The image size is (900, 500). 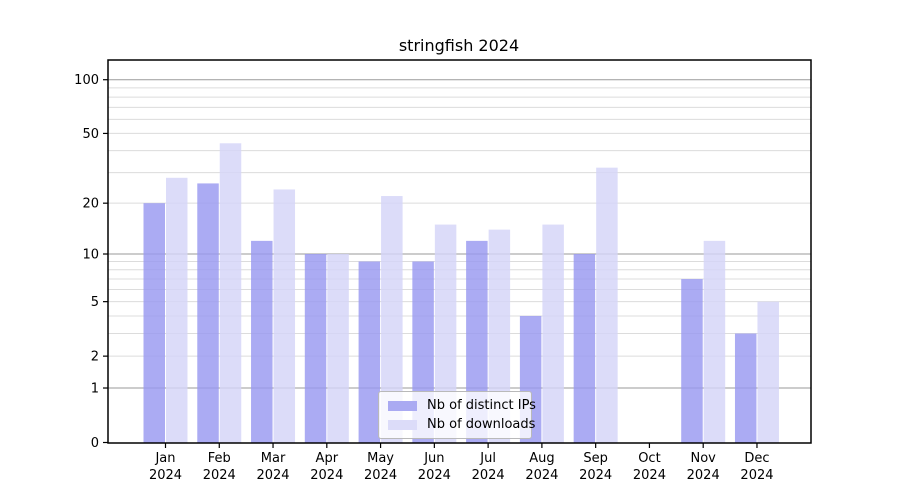 I want to click on bar-downloads-sep-2024, so click(x=607, y=305).